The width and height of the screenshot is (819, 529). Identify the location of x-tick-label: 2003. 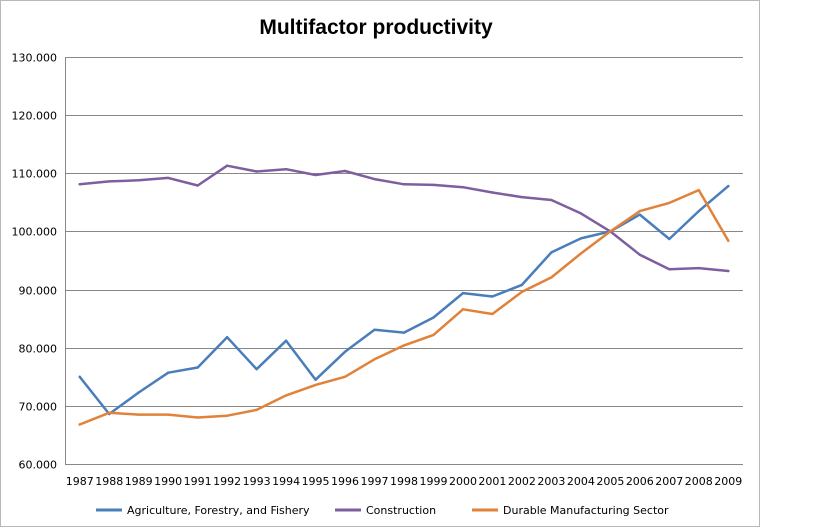
(551, 481).